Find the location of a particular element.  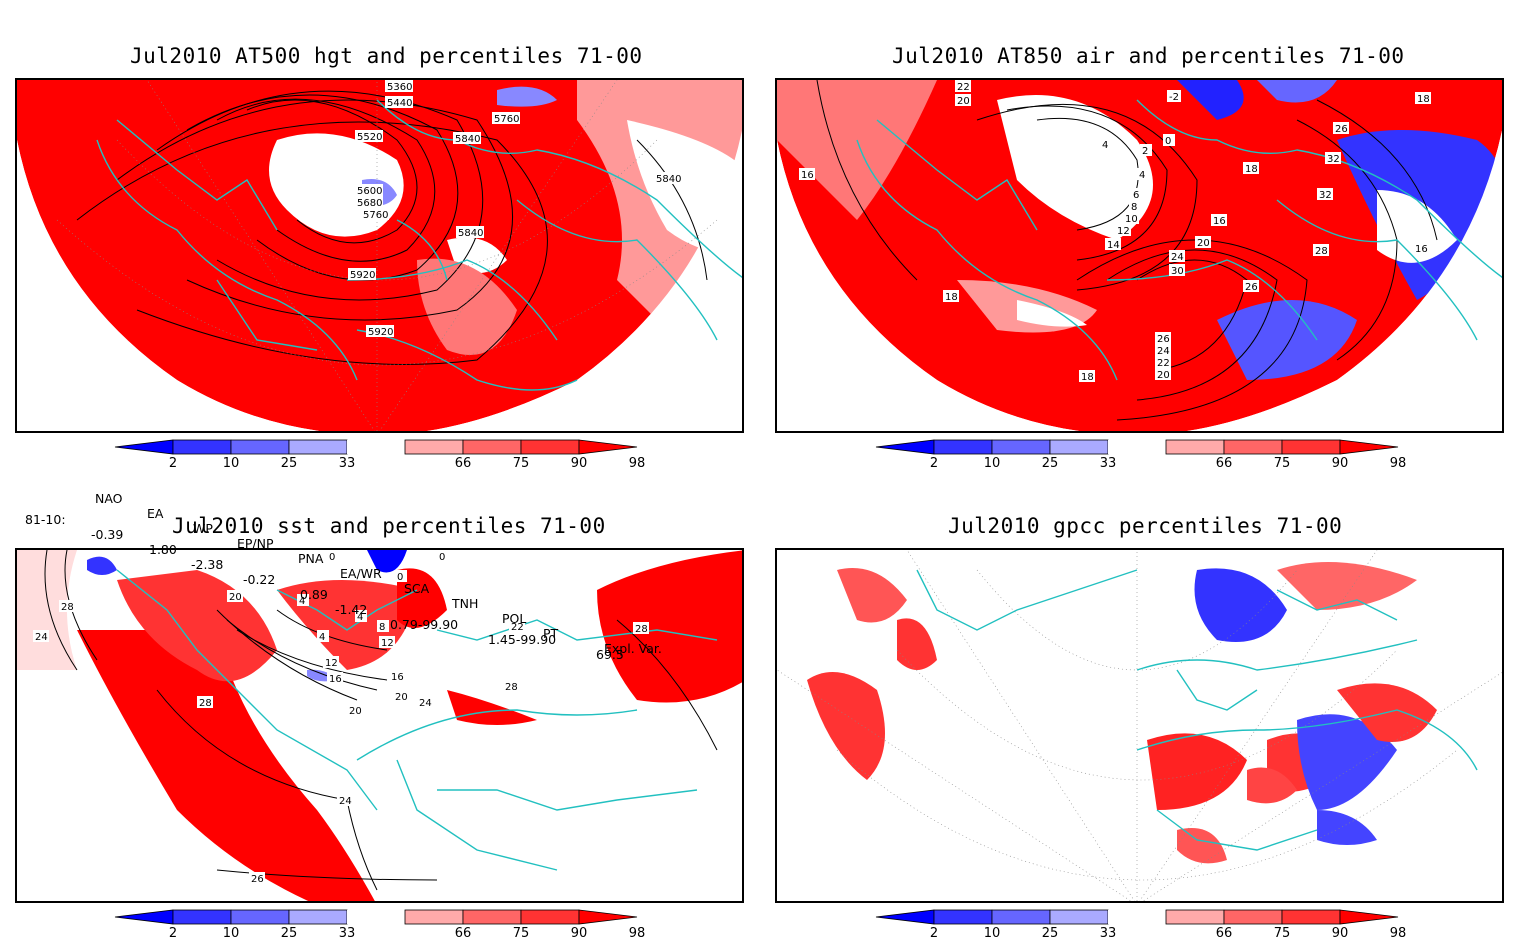

colorbar-bottom-right: 2 10 25 33 66 75 90 98 is located at coordinates (1140, 928).